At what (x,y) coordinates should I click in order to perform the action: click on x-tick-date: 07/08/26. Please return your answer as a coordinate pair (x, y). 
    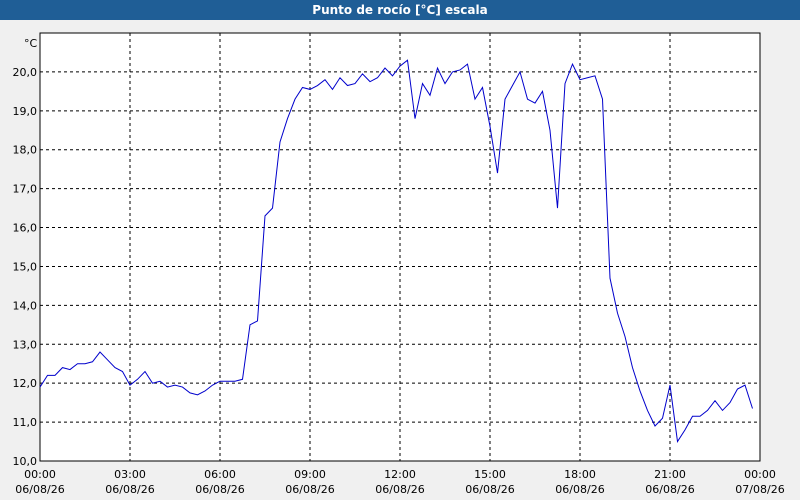
    Looking at the image, I should click on (759, 489).